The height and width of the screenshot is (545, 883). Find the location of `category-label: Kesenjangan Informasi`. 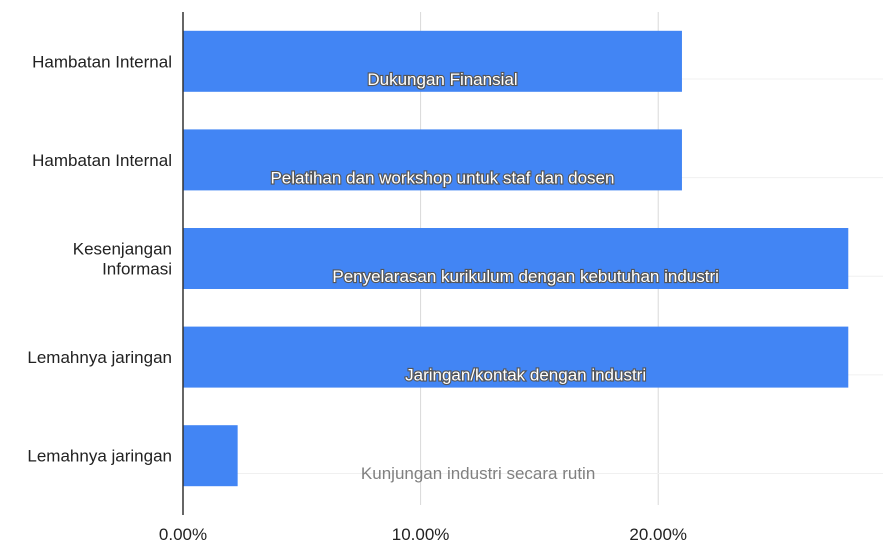

category-label: Kesenjangan Informasi is located at coordinates (122, 259).